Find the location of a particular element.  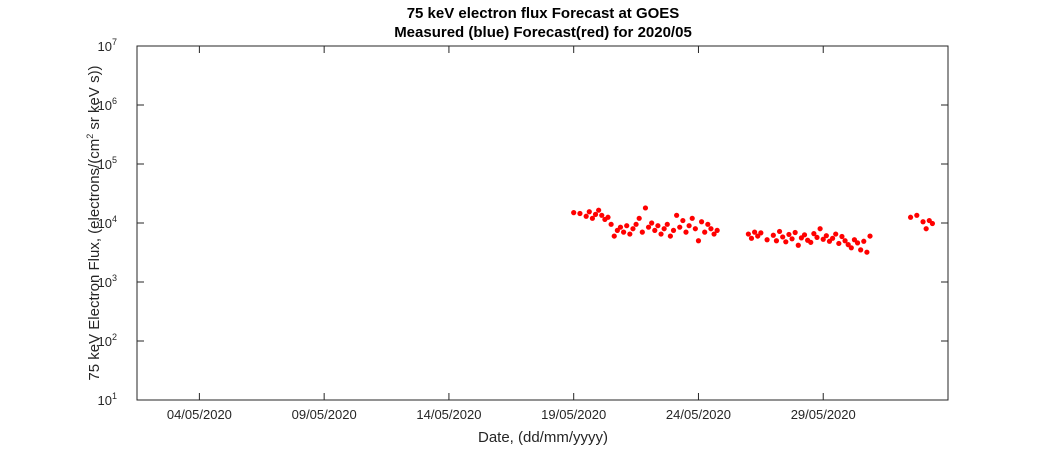

y-tick-exponent: 6 is located at coordinates (114, 101).